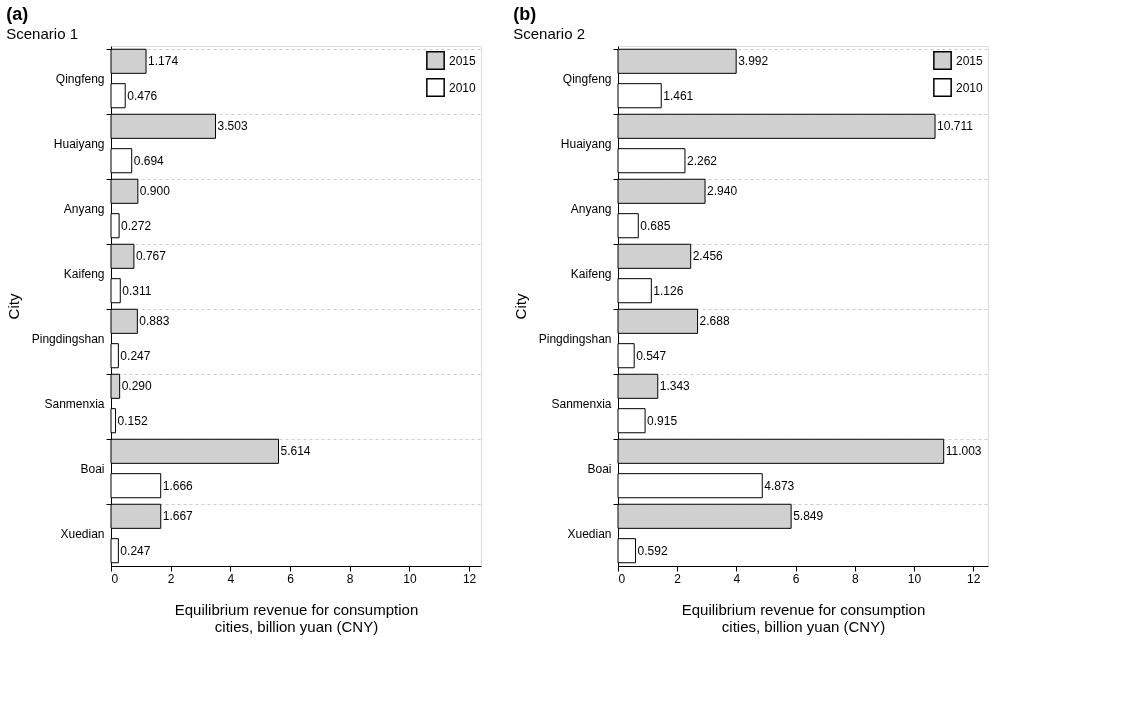  Describe the element at coordinates (722, 191) in the screenshot. I see `data-label: 2.940` at that location.